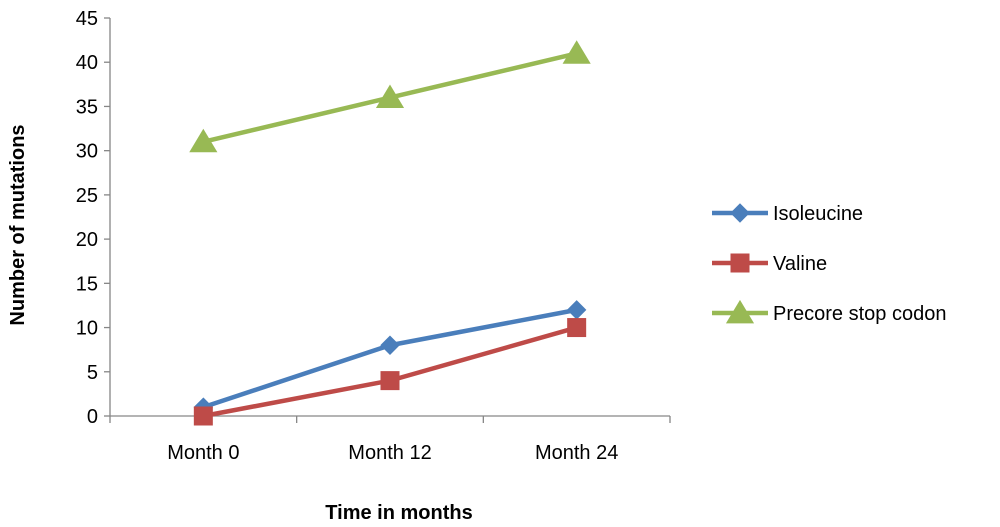 This screenshot has height=527, width=1000. I want to click on x-tick-label: Month 0, so click(203, 453).